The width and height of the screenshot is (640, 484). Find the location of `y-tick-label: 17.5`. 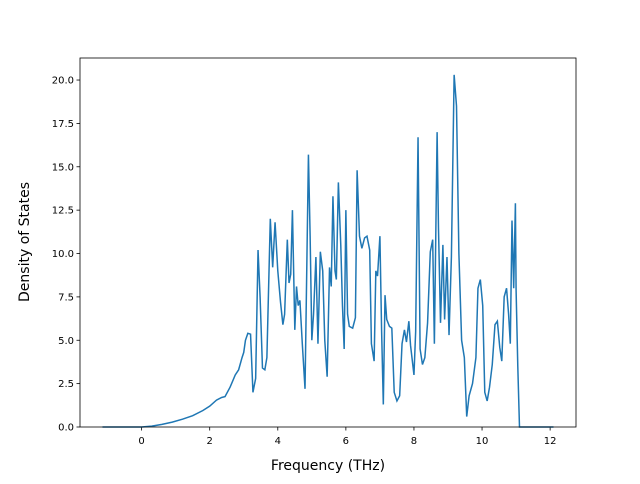

y-tick-label: 17.5 is located at coordinates (63, 124).